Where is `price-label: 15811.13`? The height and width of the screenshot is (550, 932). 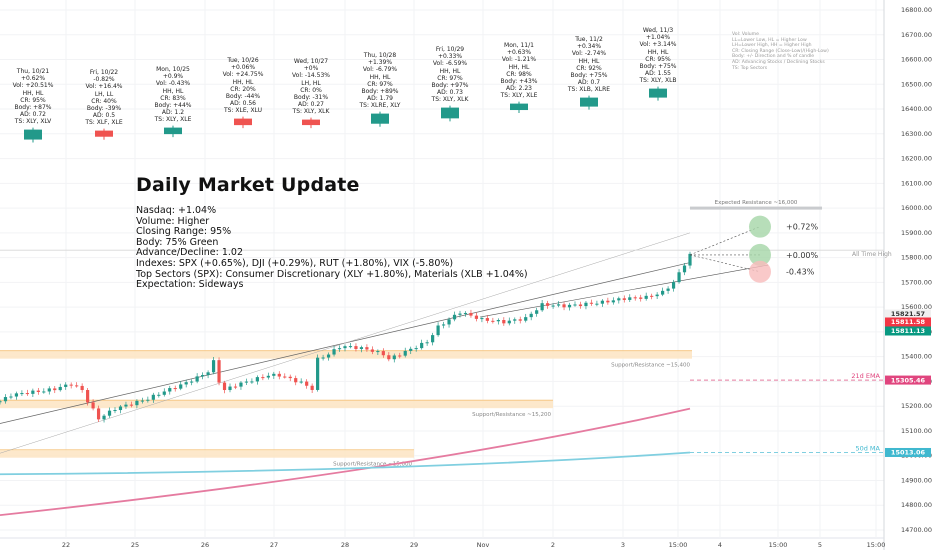 price-label: 15811.13 is located at coordinates (908, 331).